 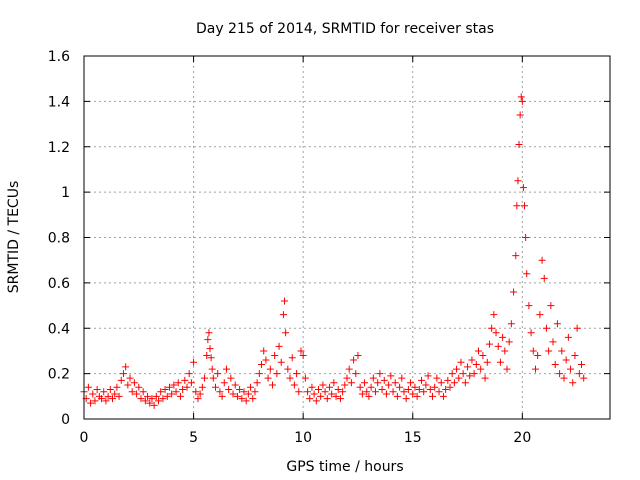 What do you see at coordinates (193, 438) in the screenshot?
I see `x-tick-label: 5` at bounding box center [193, 438].